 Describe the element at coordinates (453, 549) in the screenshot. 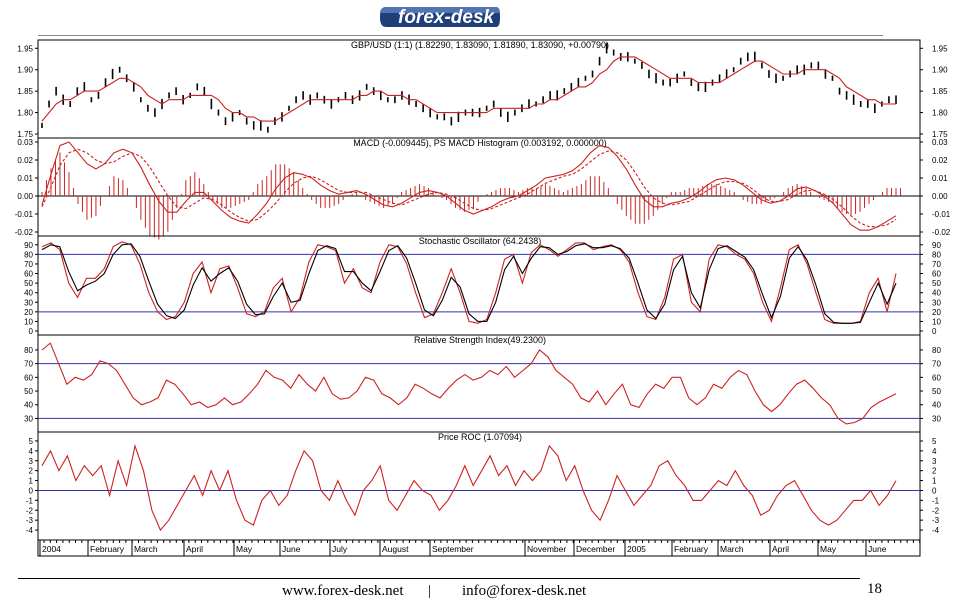

I see `x-tick-label: September` at that location.